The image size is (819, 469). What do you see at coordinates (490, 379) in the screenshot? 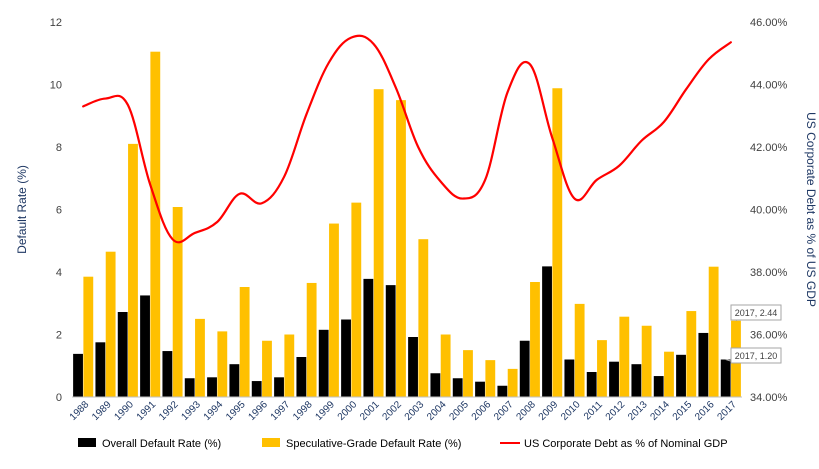
I see `bar-speculative-2006` at bounding box center [490, 379].